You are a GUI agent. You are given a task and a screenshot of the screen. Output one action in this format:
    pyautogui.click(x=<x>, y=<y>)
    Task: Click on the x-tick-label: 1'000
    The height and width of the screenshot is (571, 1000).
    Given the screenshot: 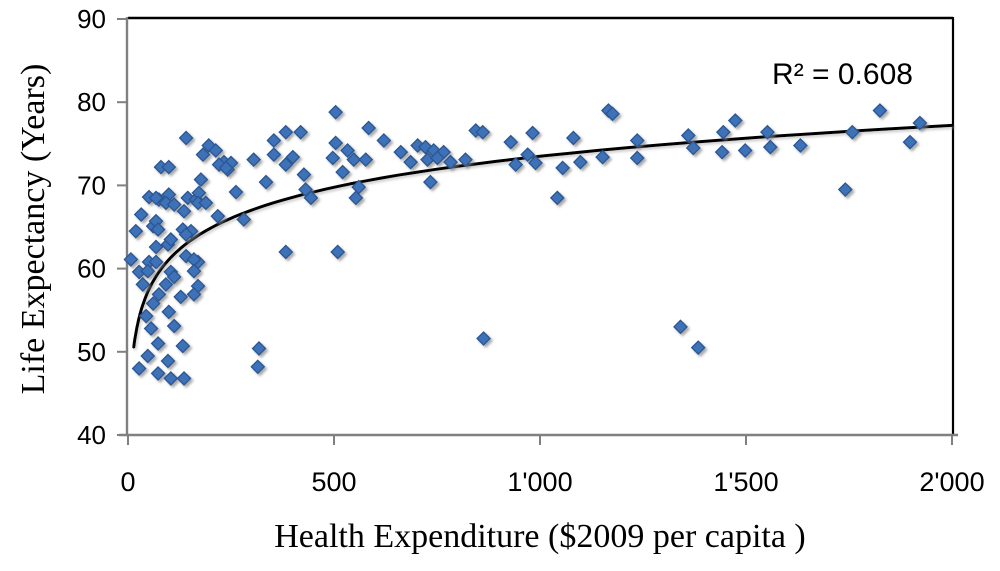 What is the action you would take?
    pyautogui.click(x=539, y=482)
    